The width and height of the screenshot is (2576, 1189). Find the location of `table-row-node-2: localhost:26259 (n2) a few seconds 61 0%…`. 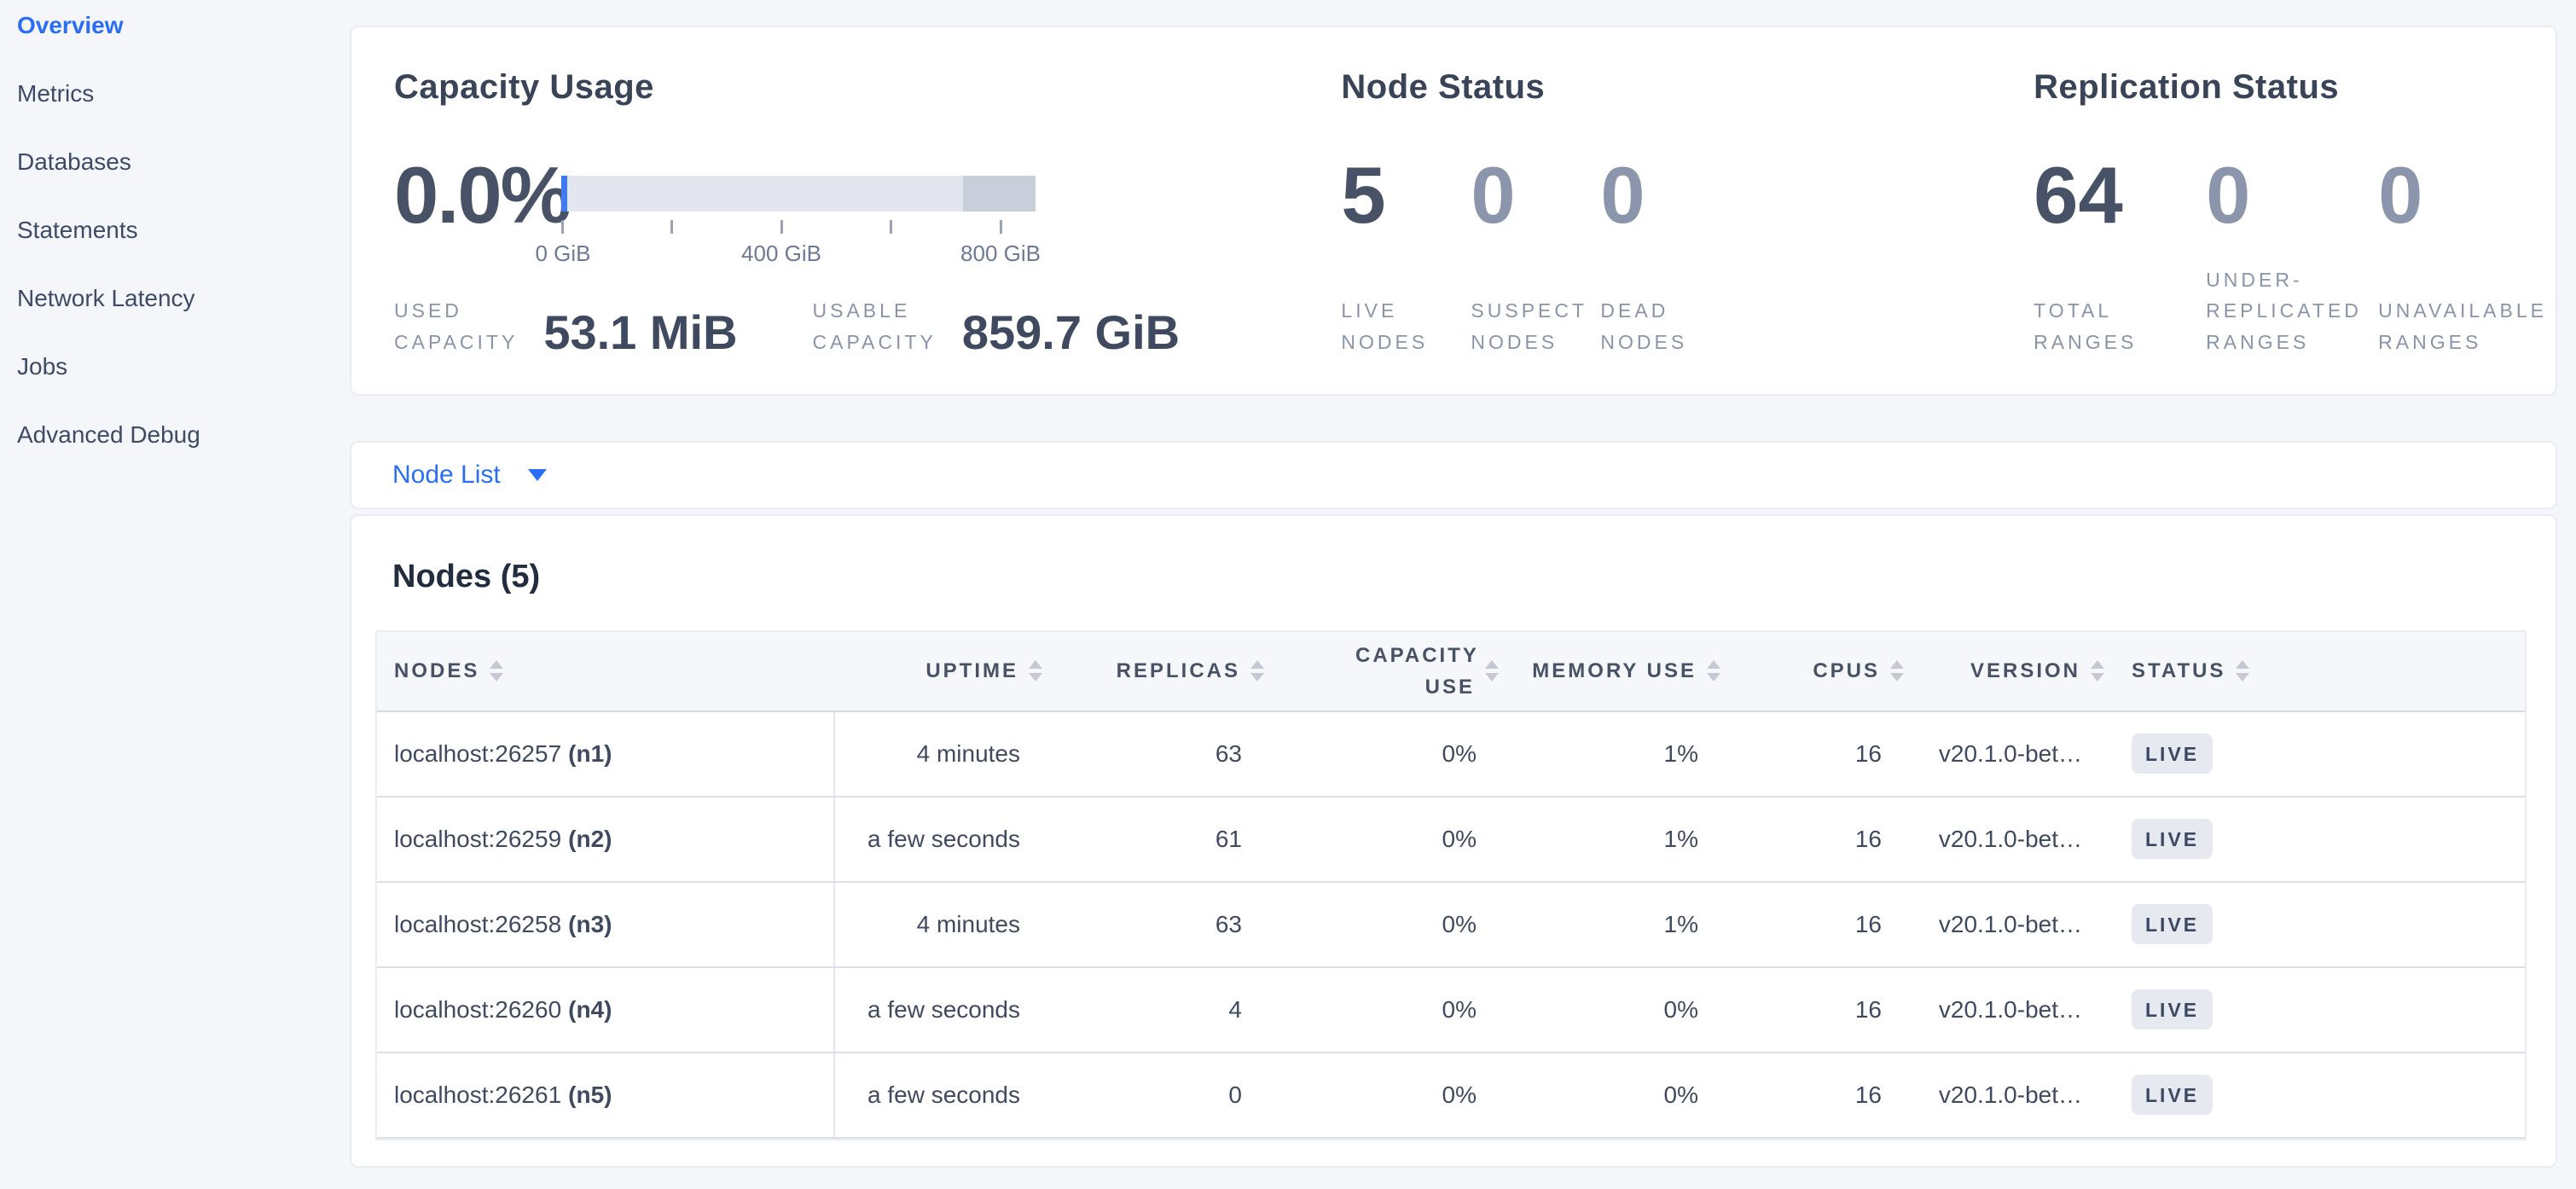

table-row-node-2: localhost:26259 (n2) a few seconds 61 0%… is located at coordinates (1451, 840).